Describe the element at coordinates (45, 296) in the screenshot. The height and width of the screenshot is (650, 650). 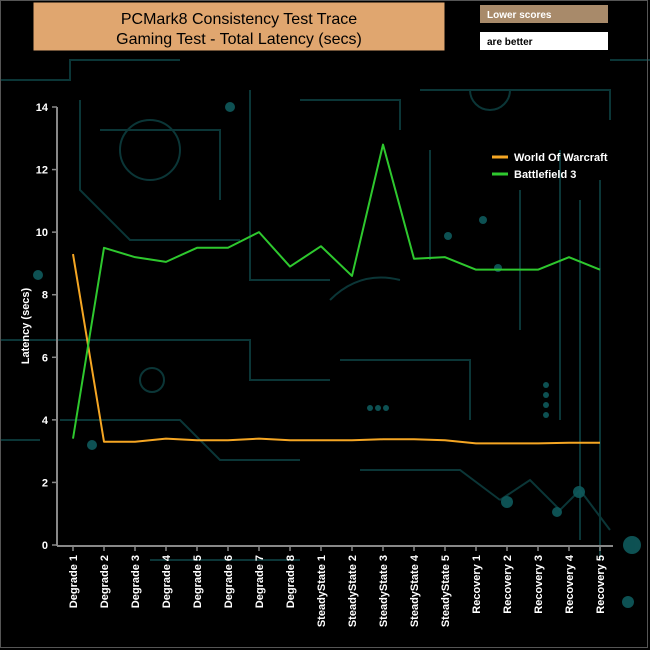
I see `y-tick-label: 8` at that location.